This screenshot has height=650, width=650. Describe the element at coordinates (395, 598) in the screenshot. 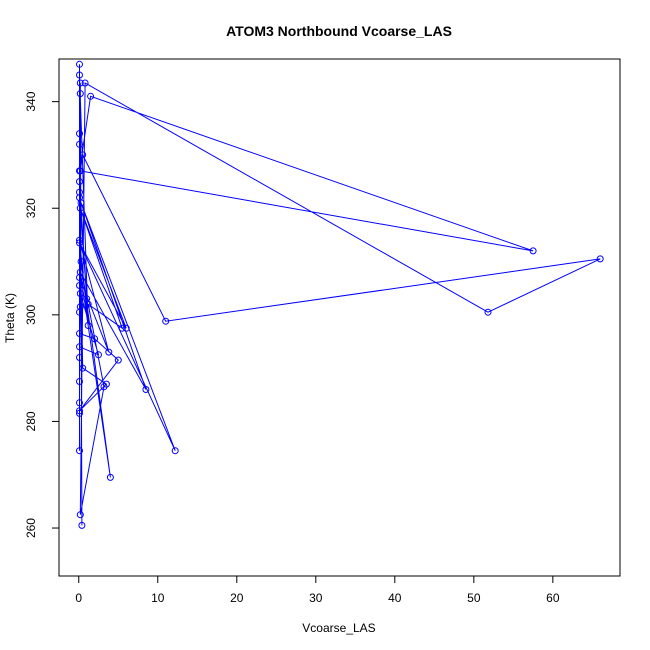

I see `x-tick-label: 40` at that location.